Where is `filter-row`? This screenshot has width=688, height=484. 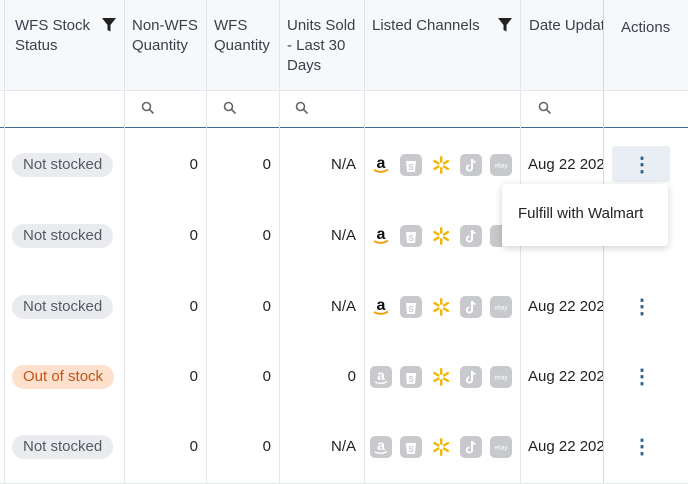
filter-row is located at coordinates (344, 109).